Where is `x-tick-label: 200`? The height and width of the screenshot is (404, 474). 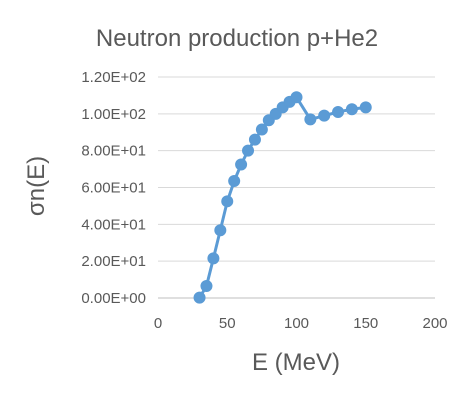 x-tick-label: 200 is located at coordinates (434, 323).